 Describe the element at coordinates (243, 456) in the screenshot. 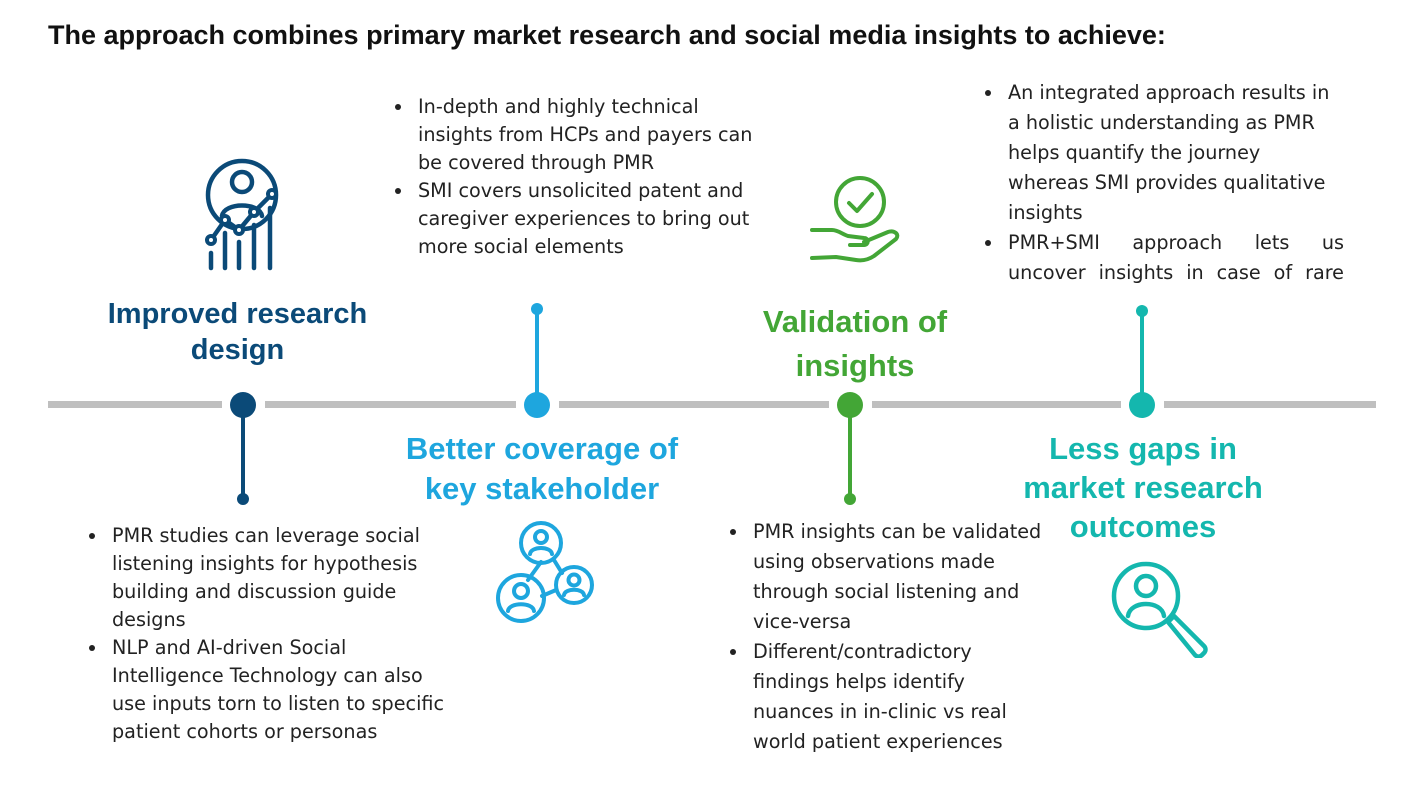

I see `milestone-1-stem` at that location.